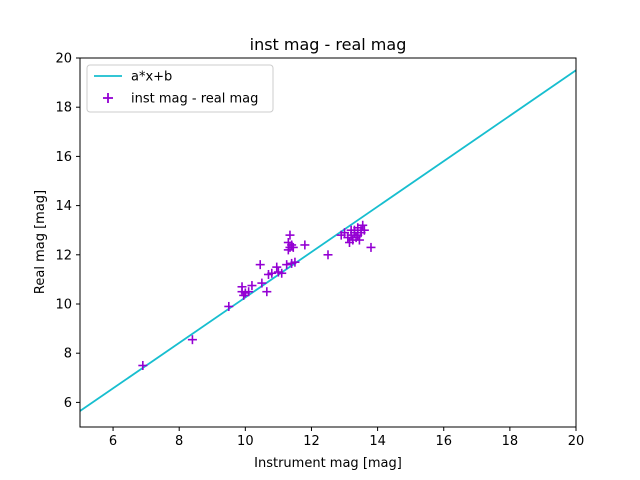 This screenshot has width=640, height=480. Describe the element at coordinates (63, 305) in the screenshot. I see `y-tick-label: 10` at that location.